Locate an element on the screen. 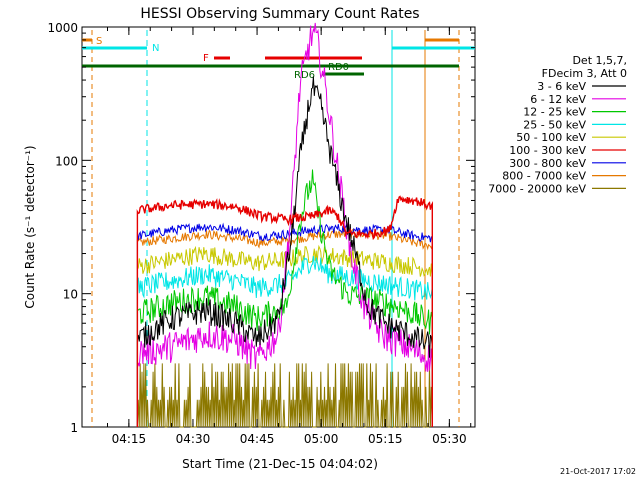 This screenshot has height=480, width=640. y-axis-label: Count Rate (s⁻¹ detector⁻¹) is located at coordinates (30, 226).